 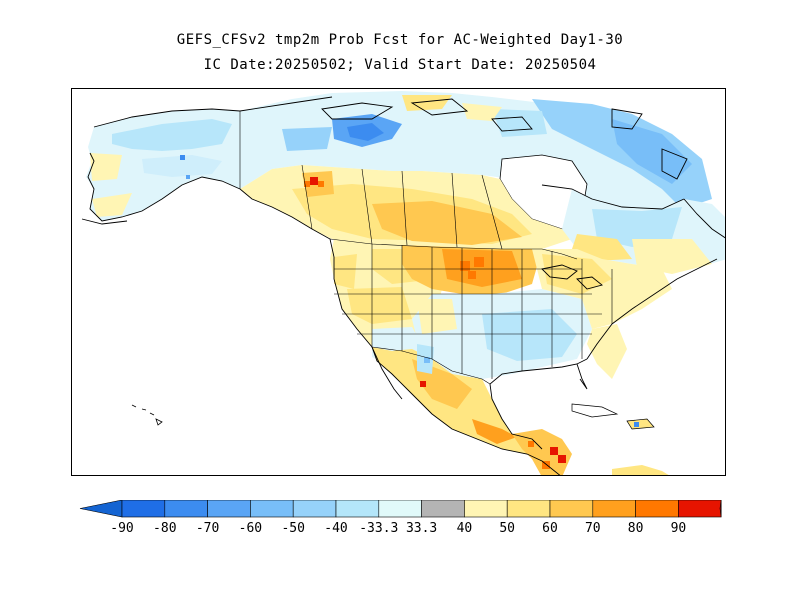 What do you see at coordinates (465, 528) in the screenshot?
I see `colorbar-label: 40` at bounding box center [465, 528].